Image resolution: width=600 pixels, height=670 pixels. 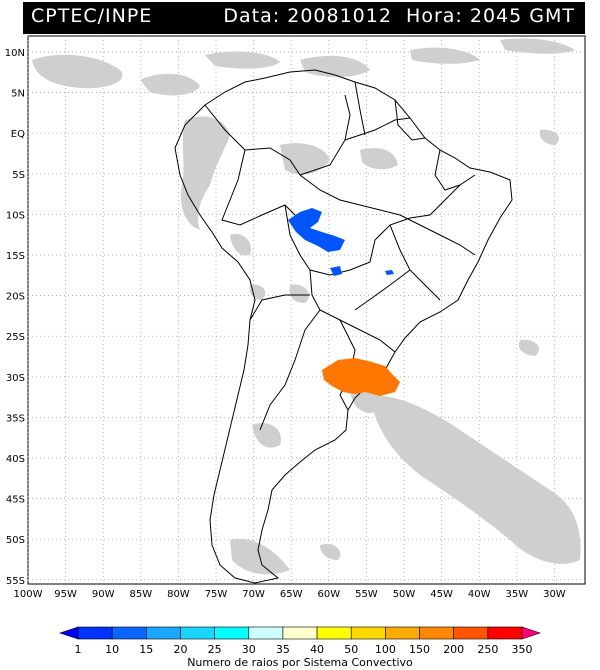 I want to click on legend-arrow-high, so click(x=531, y=633).